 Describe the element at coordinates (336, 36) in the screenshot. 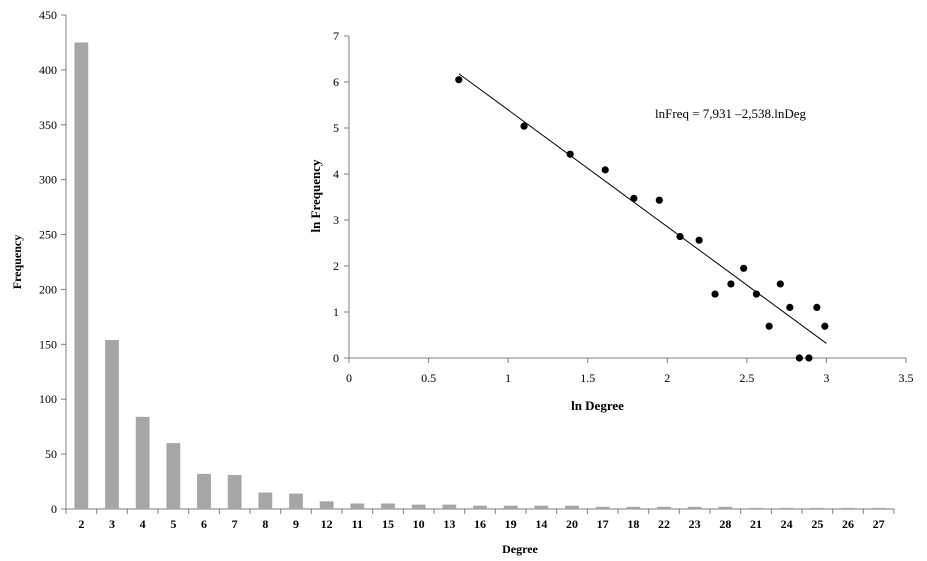

I see `scatter-y-tick-label: 7` at that location.